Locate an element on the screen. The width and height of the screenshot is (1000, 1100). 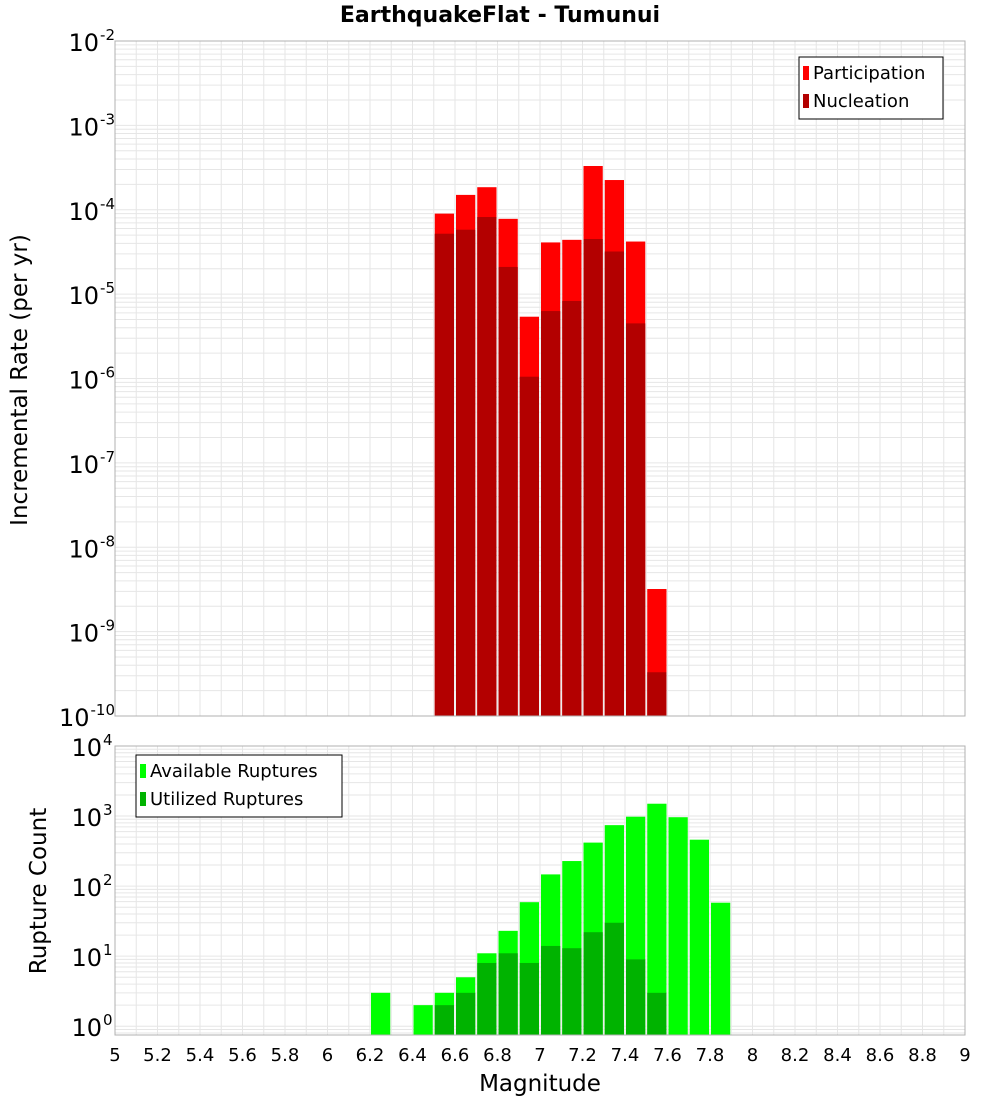
y-tick-label: 10 -3 is located at coordinates (91, 125).